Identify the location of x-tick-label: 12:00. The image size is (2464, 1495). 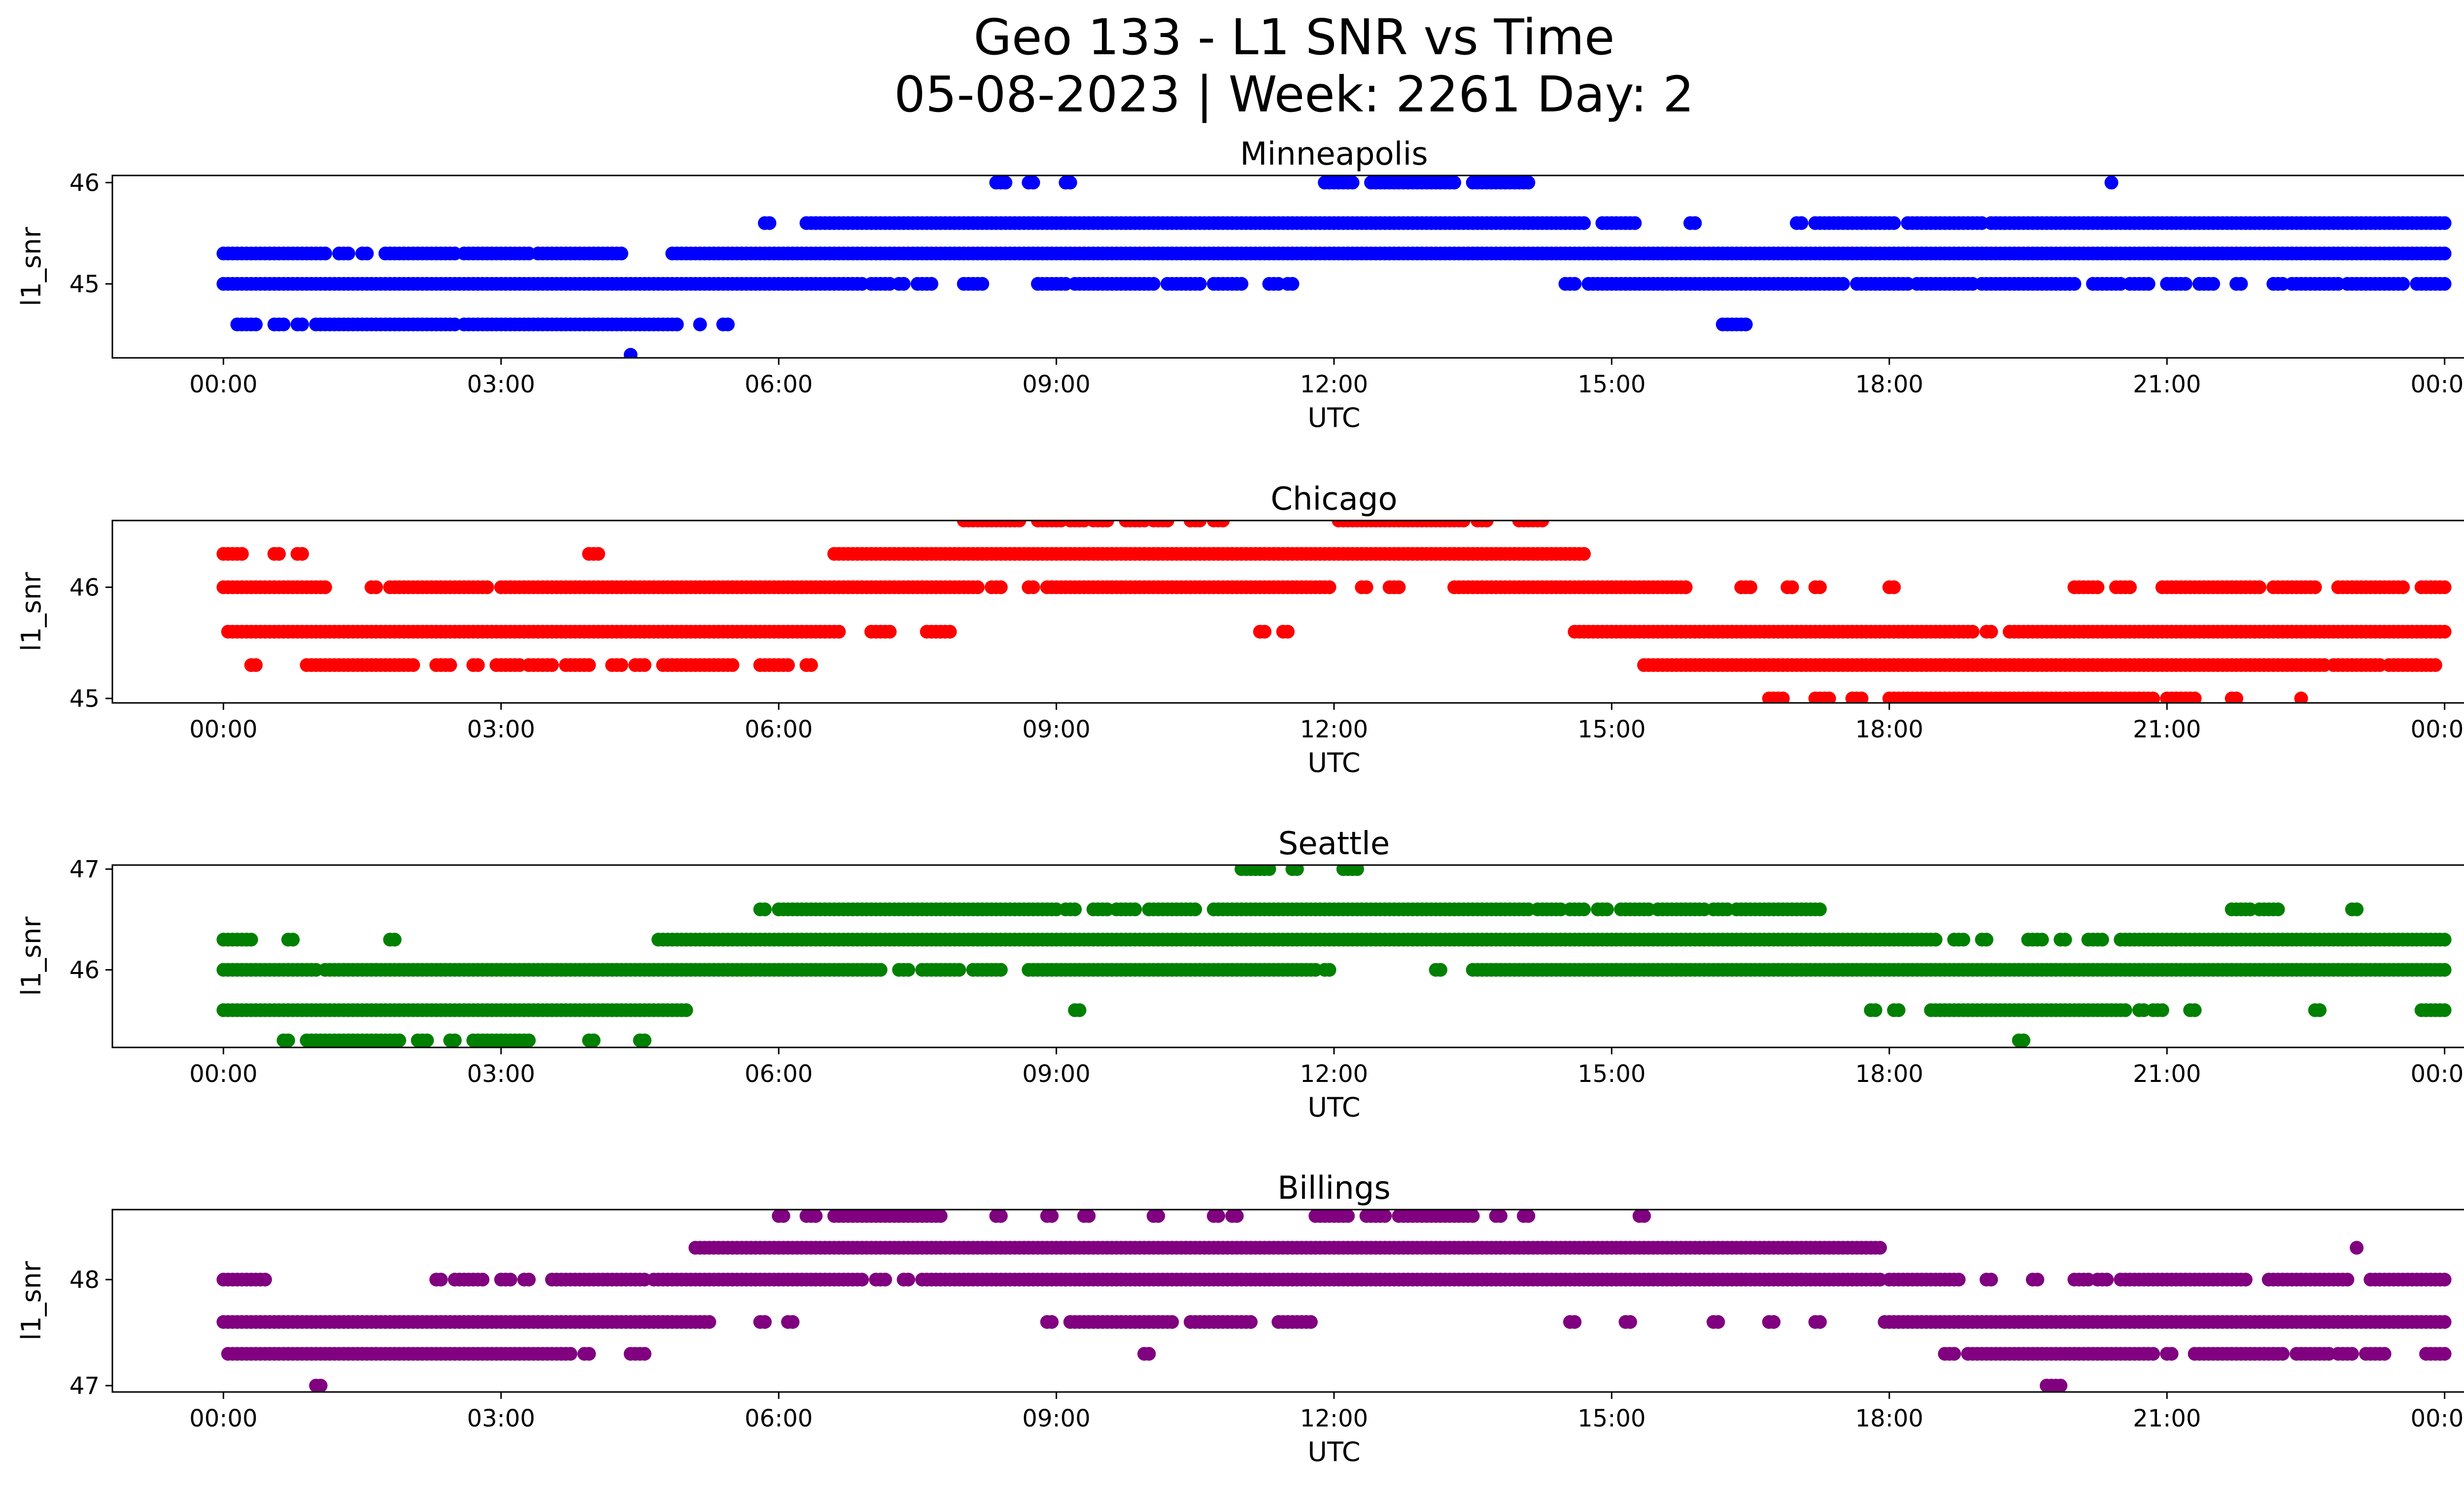
(1334, 729).